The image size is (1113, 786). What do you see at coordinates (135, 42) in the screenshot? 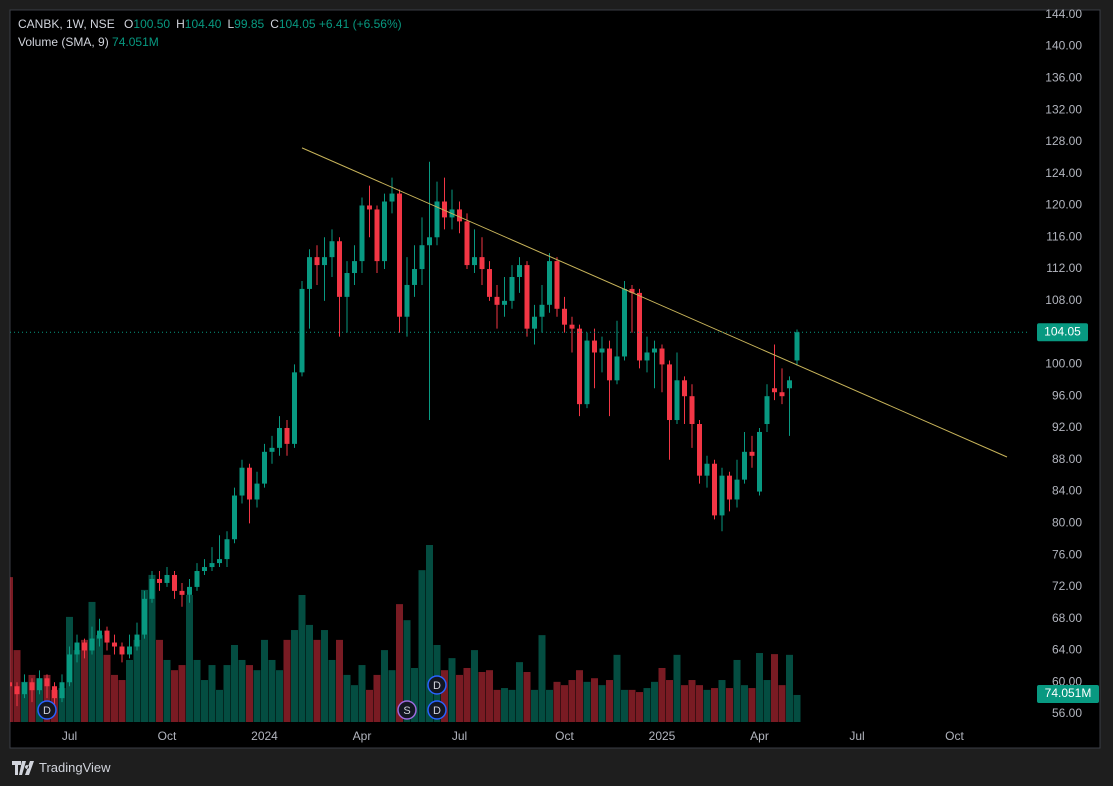
I see `volume-value: 74.051M` at bounding box center [135, 42].